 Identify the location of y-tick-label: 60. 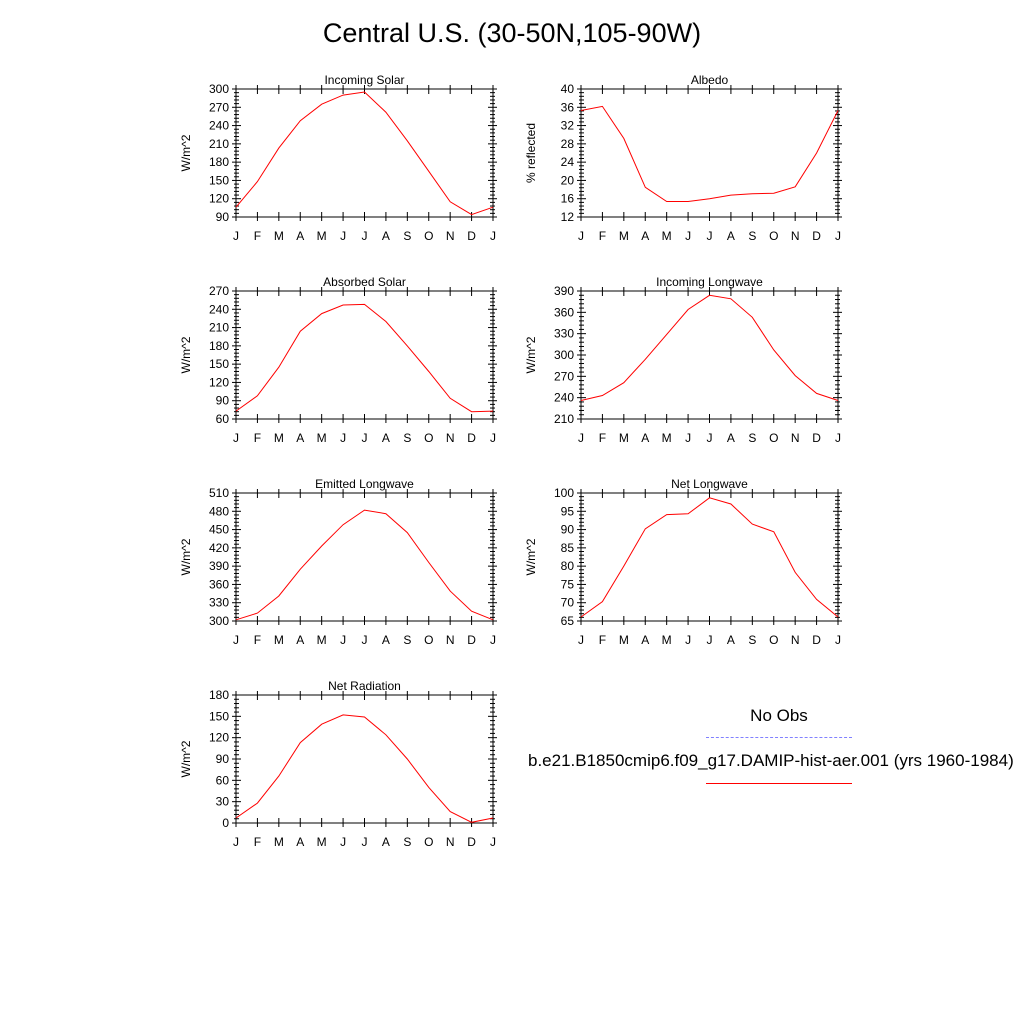
(223, 780).